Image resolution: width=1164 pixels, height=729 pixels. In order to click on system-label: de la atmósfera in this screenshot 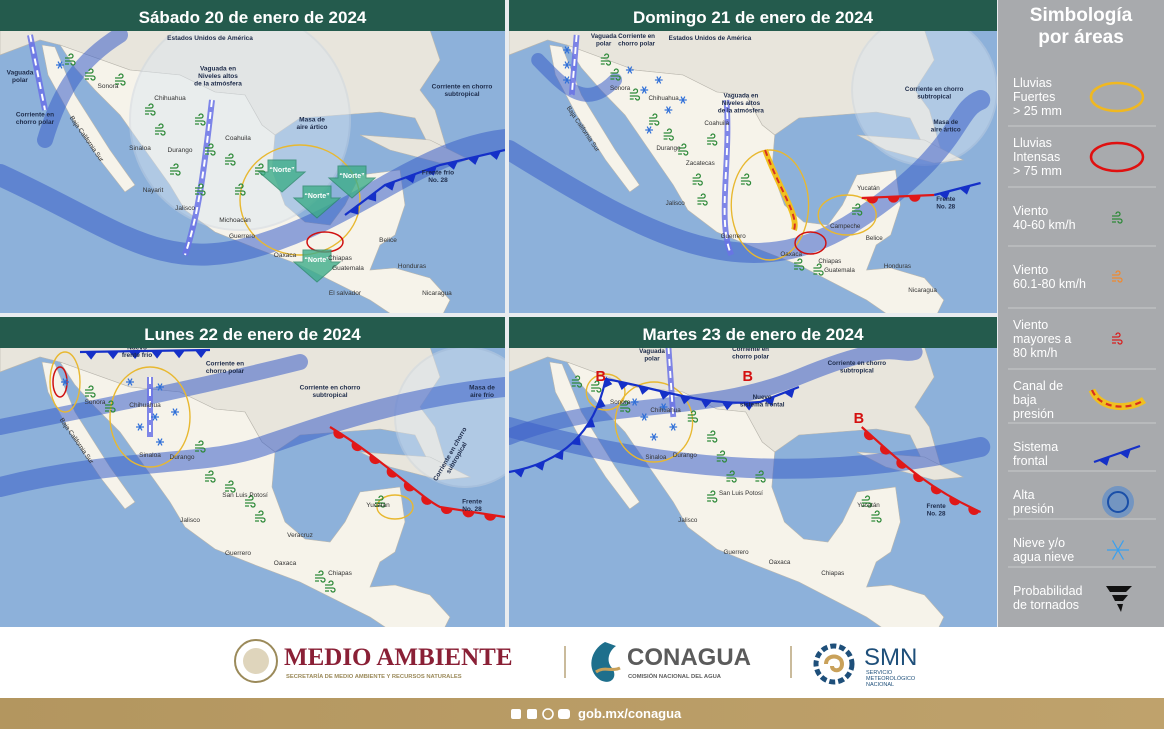, I will do `click(741, 110)`.